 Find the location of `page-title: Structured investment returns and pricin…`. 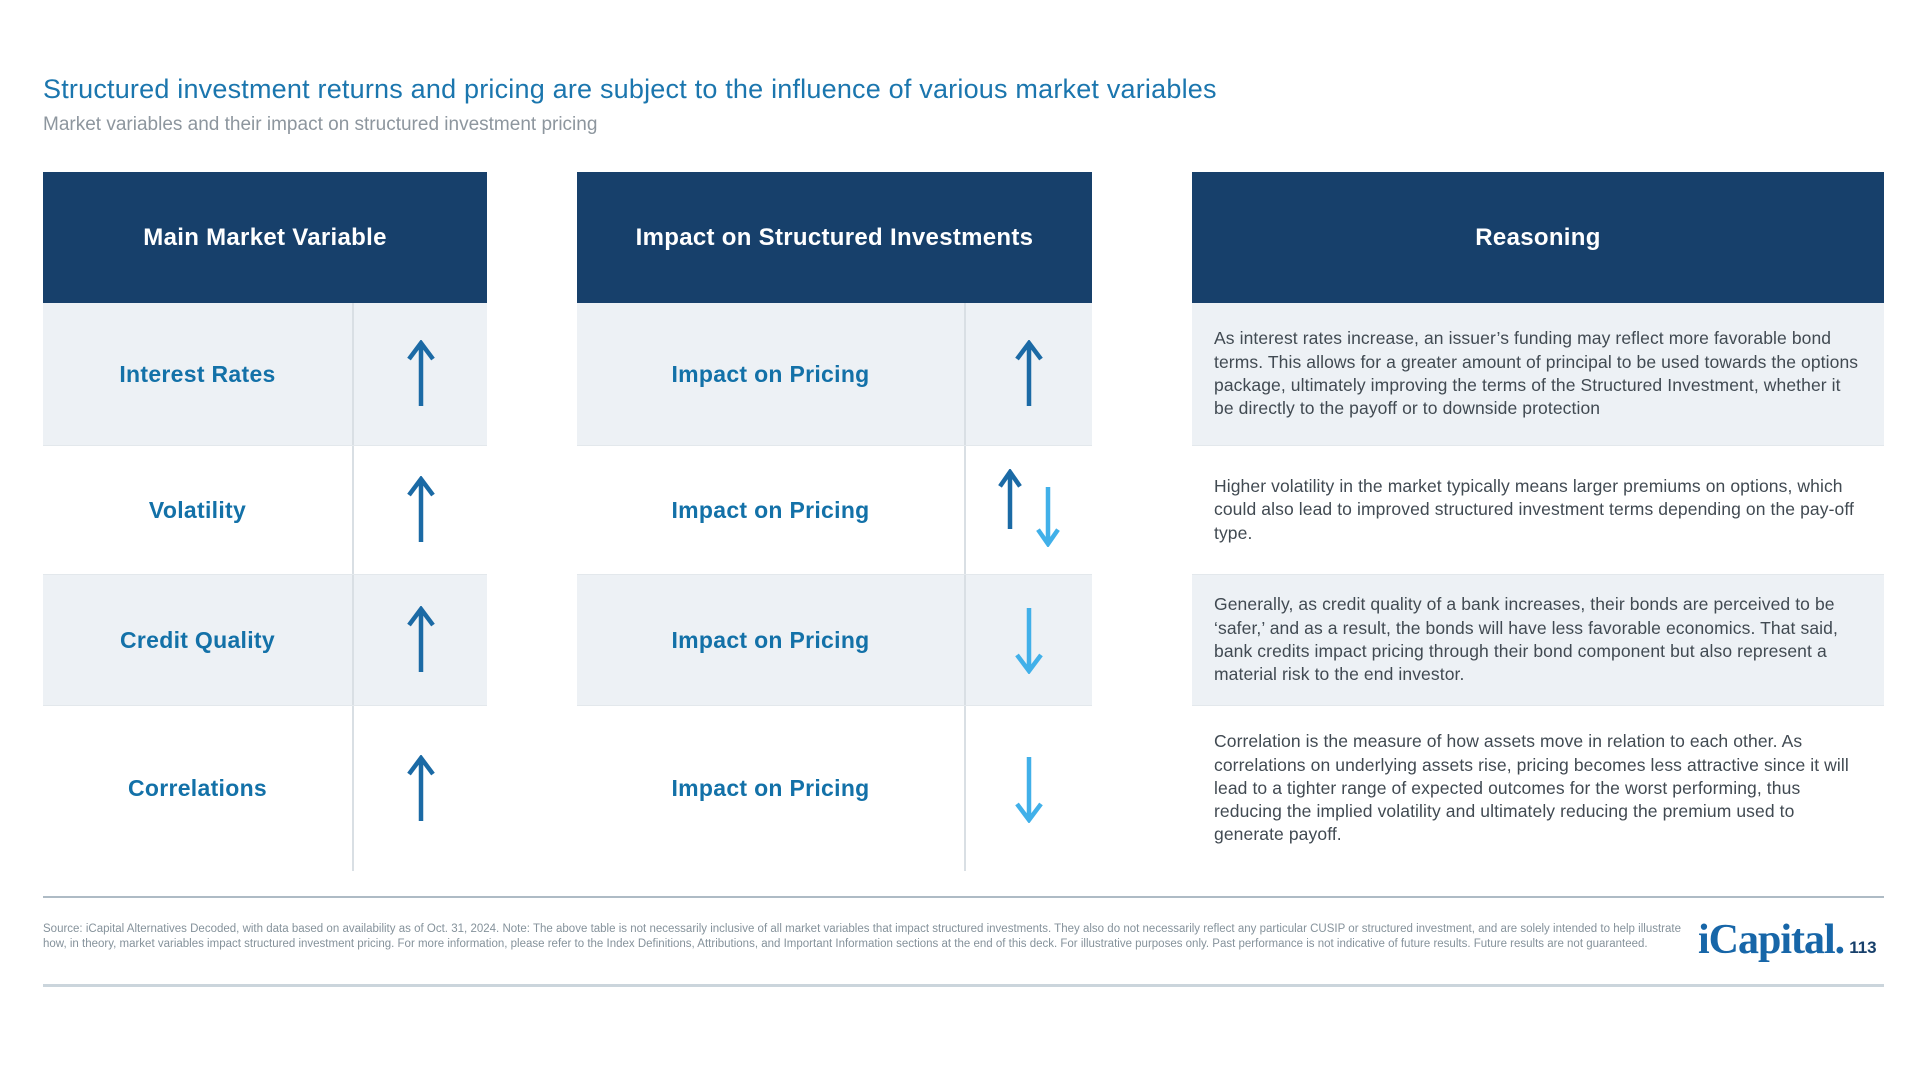

page-title: Structured investment returns and pricin… is located at coordinates (630, 89).